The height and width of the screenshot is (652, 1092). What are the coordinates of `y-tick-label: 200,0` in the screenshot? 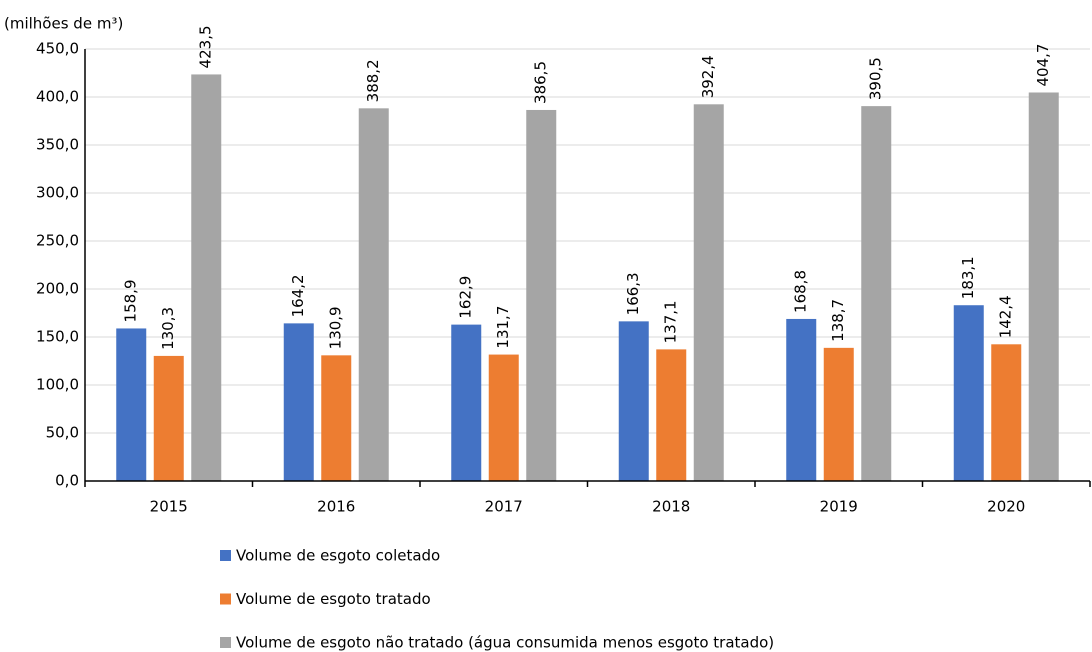 It's located at (57, 289).